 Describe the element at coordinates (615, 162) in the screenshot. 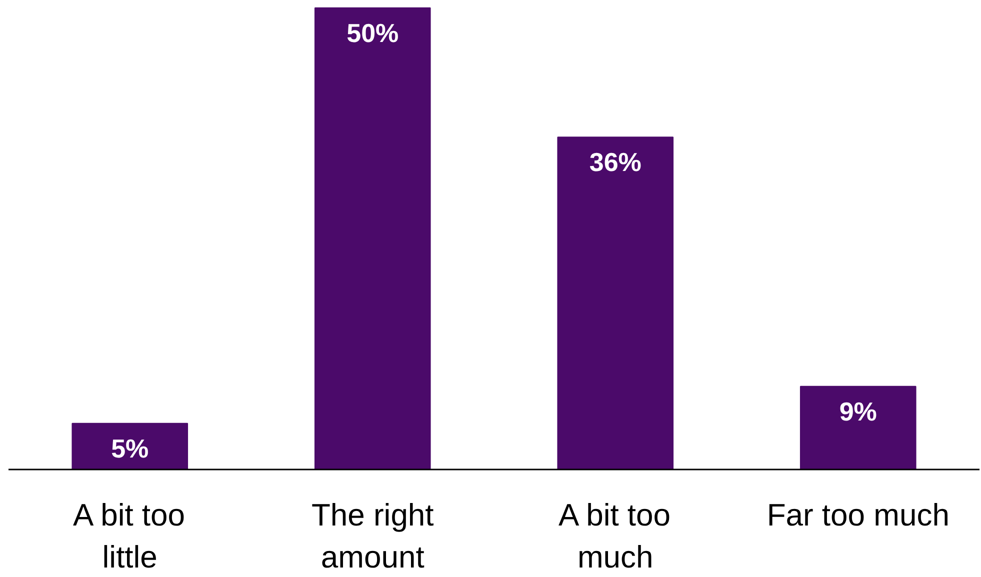

I see `data-label: 36%` at that location.